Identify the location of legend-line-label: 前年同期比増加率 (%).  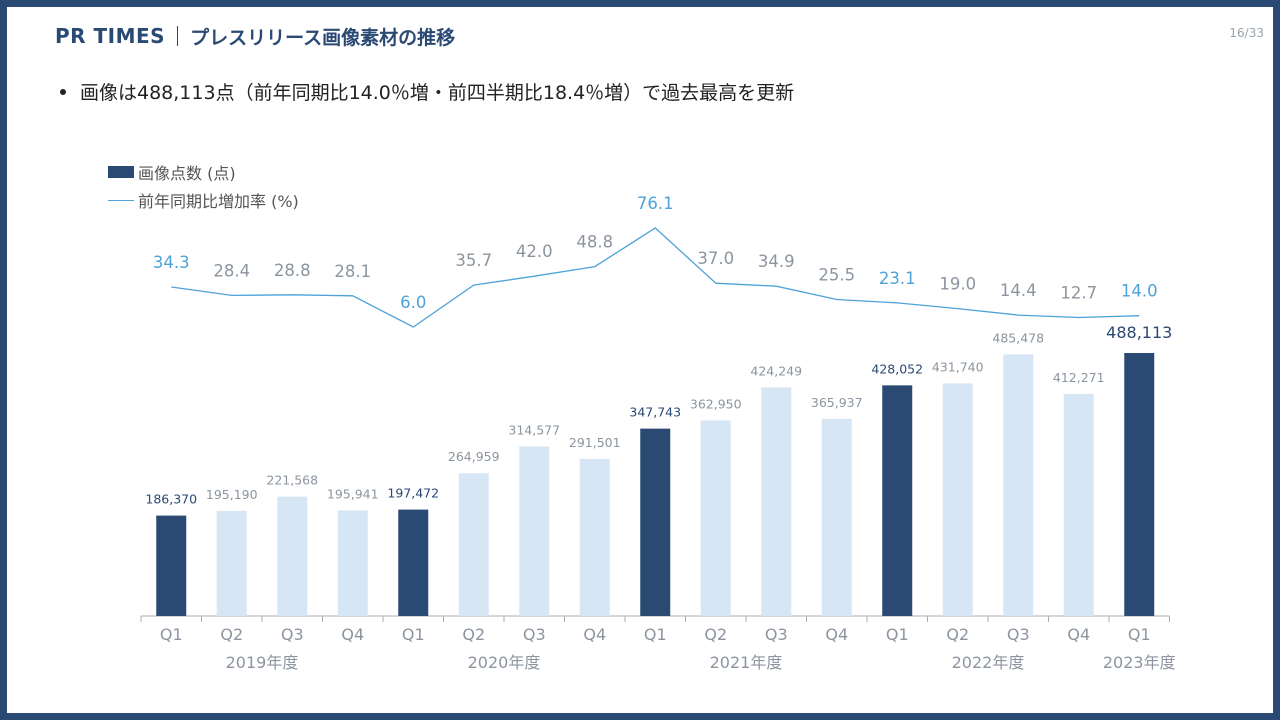
(218, 201).